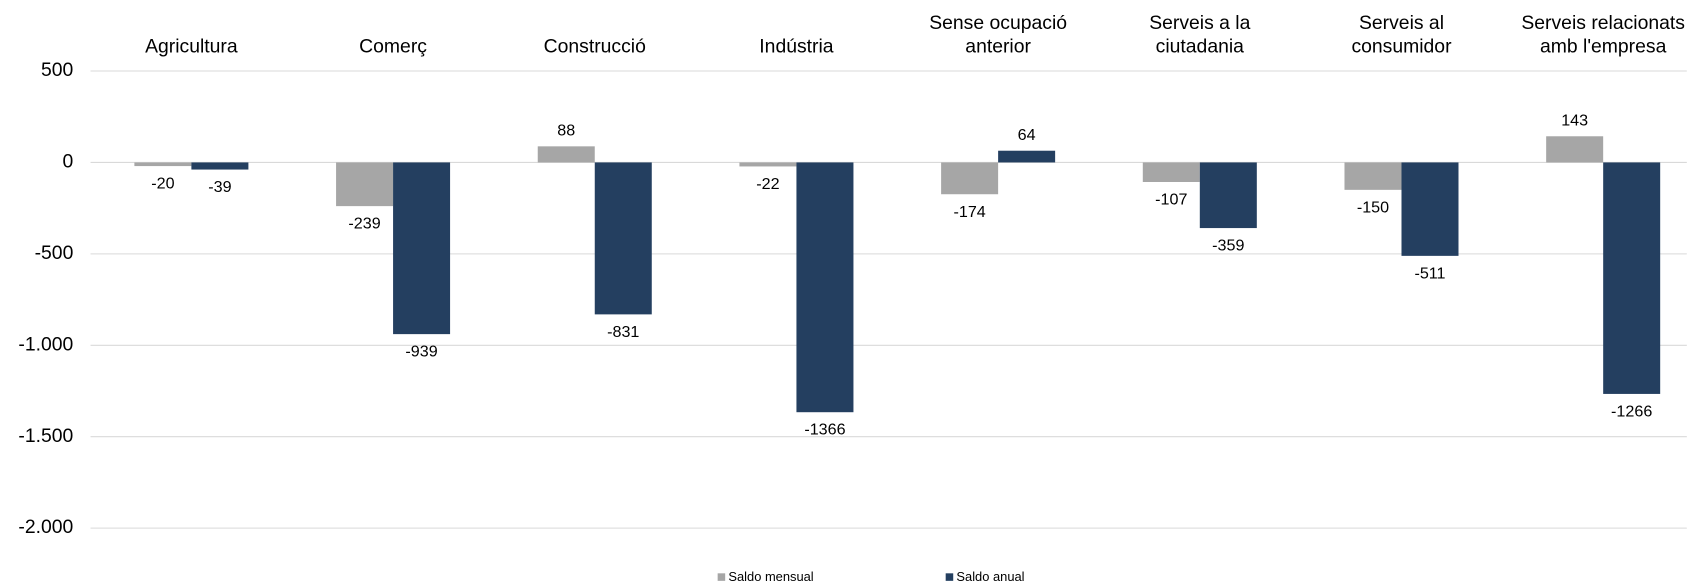 This screenshot has width=1687, height=588. I want to click on data-label: 64, so click(1027, 135).